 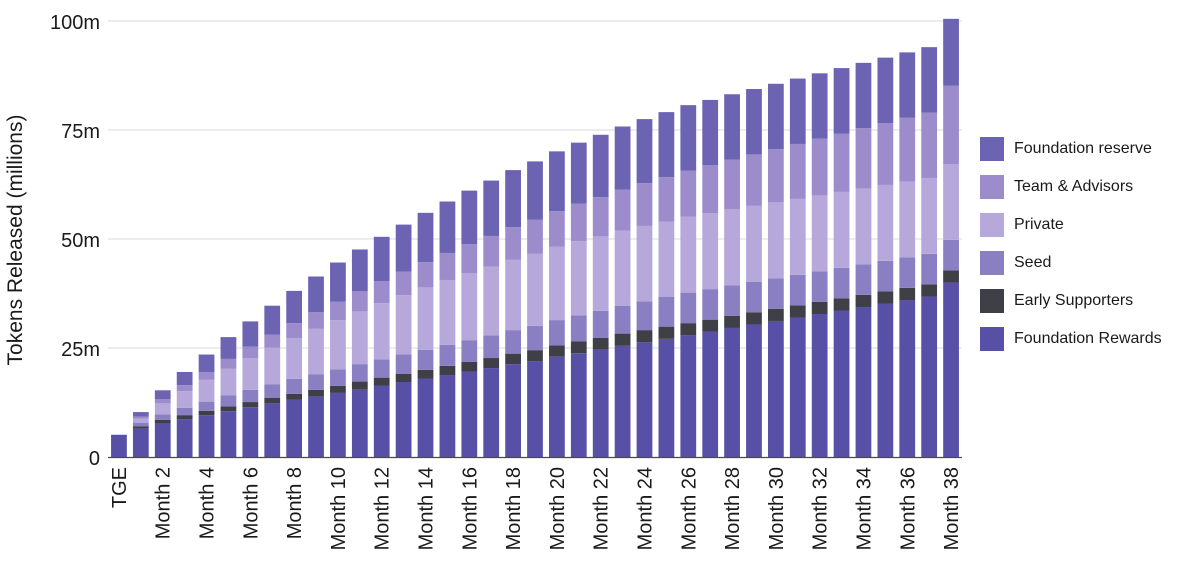 I want to click on x-tick-label: Month 8, so click(x=295, y=503).